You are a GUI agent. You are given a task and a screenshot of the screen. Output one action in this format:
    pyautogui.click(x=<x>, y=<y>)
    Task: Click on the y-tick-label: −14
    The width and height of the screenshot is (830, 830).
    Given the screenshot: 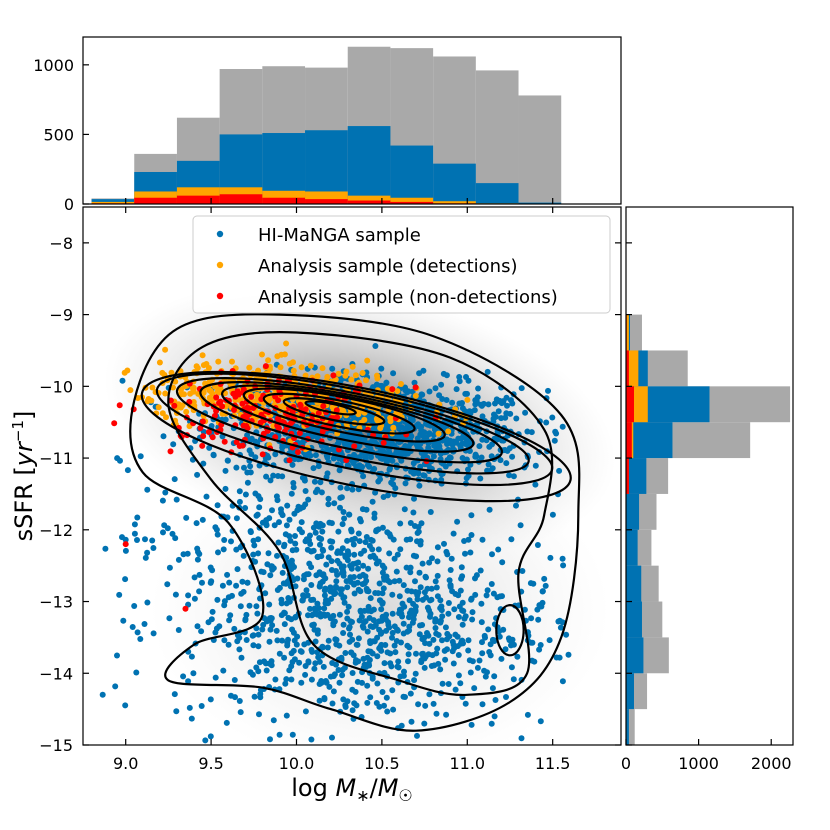 What is the action you would take?
    pyautogui.click(x=56, y=673)
    